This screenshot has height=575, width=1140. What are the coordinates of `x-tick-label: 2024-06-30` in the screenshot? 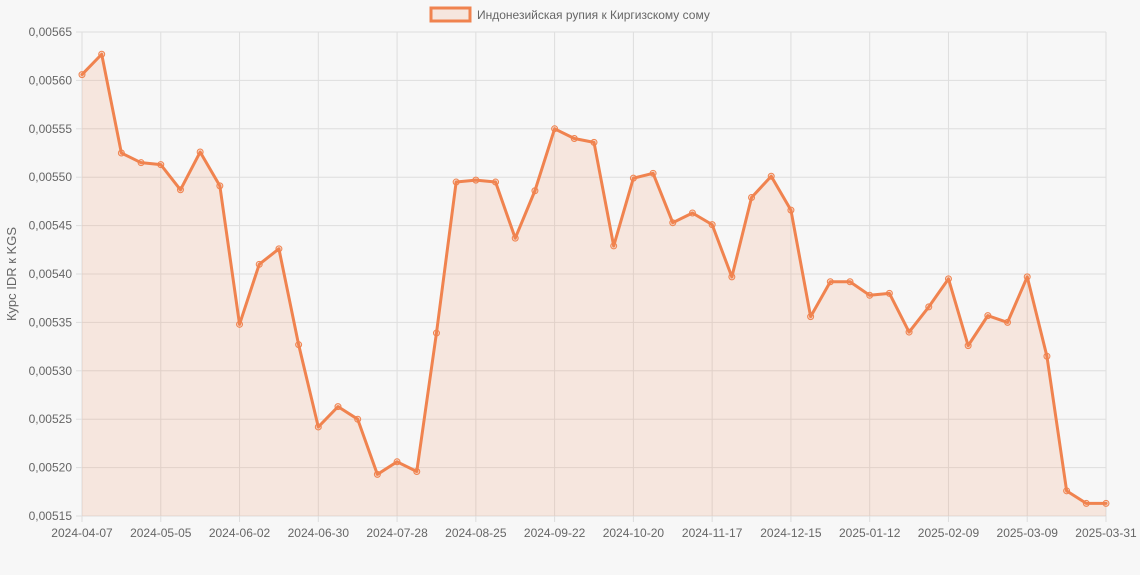 It's located at (319, 533).